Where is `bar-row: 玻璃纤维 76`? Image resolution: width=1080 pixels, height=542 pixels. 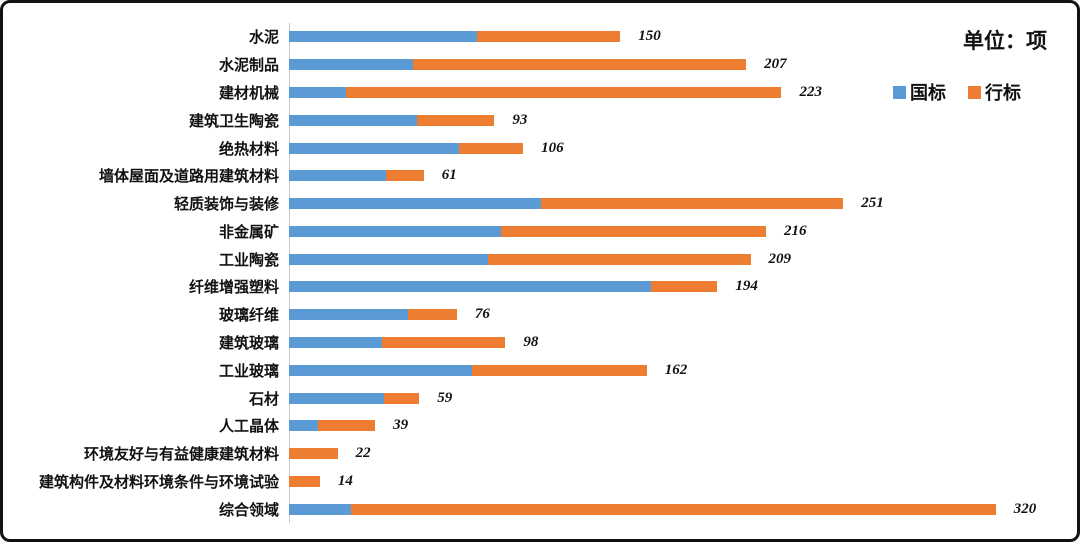
bar-row: 玻璃纤维 76 is located at coordinates (540, 315).